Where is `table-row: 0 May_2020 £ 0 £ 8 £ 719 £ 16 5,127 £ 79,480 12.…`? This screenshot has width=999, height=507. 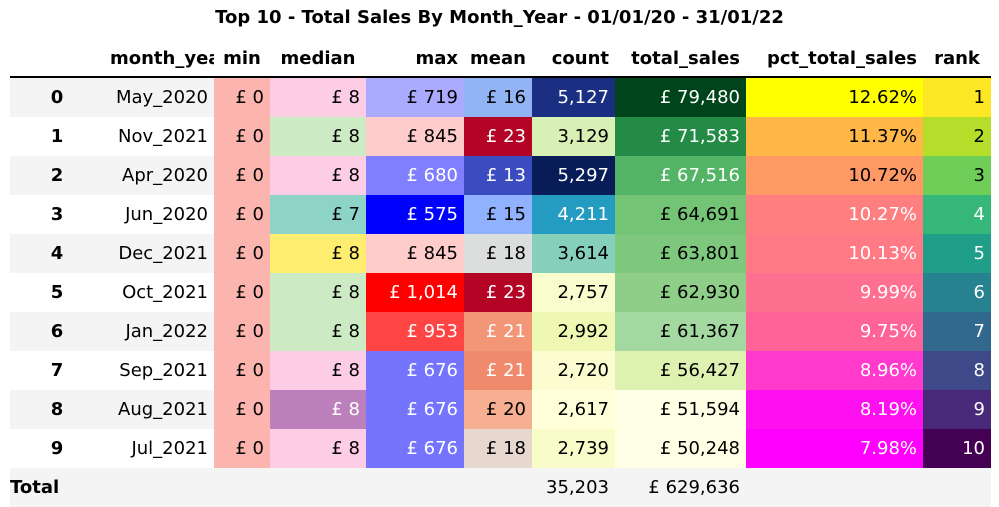 table-row: 0 May_2020 £ 0 £ 8 £ 719 £ 16 5,127 £ 79,480 12.… is located at coordinates (500, 97).